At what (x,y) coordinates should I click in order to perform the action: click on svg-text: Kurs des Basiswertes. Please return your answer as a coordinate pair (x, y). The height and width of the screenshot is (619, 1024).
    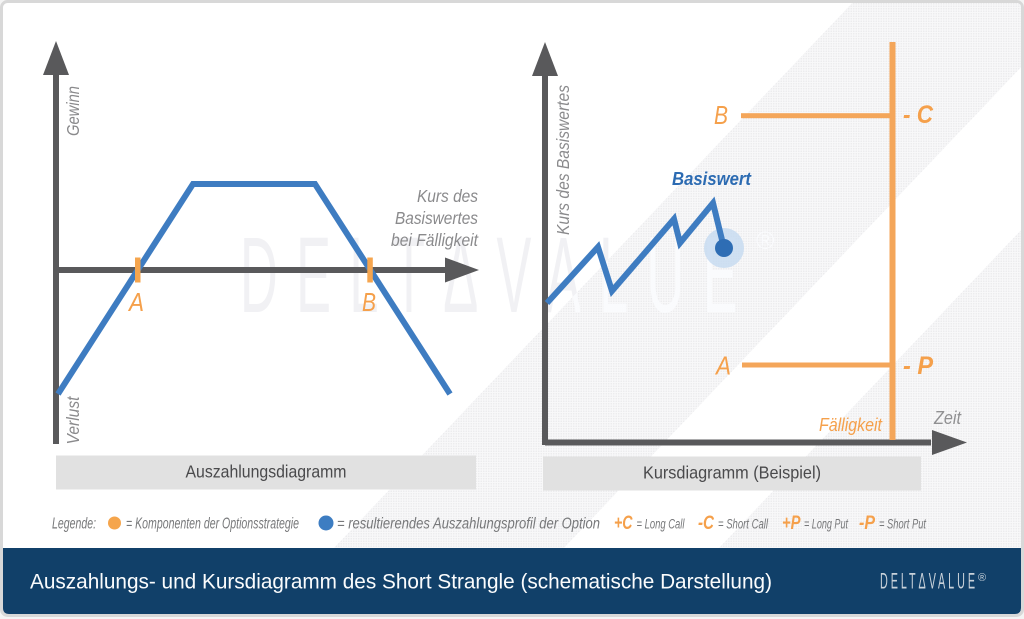
    Looking at the image, I should click on (563, 160).